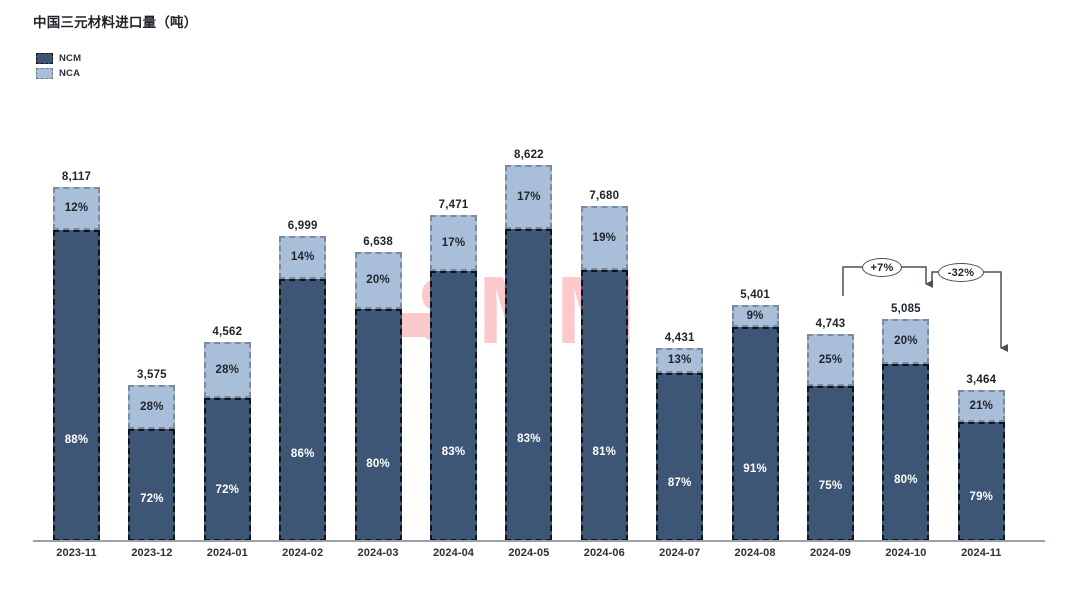 The width and height of the screenshot is (1080, 608). I want to click on annotation-connector-plus7, so click(887, 281).